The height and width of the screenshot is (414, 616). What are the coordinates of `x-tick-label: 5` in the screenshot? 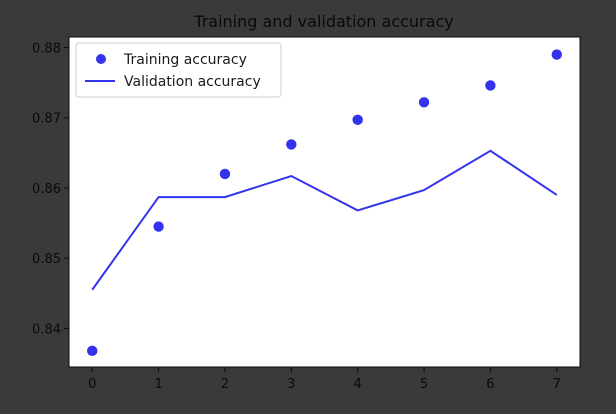 It's located at (424, 384).